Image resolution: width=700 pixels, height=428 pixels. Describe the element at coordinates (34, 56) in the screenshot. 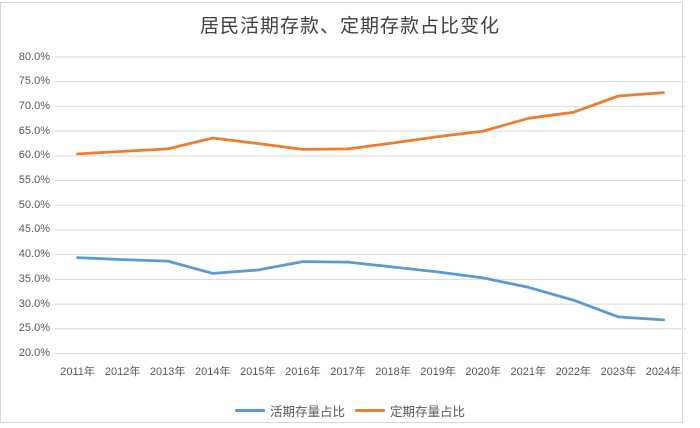

I see `y-tick-label: 80.0%` at that location.